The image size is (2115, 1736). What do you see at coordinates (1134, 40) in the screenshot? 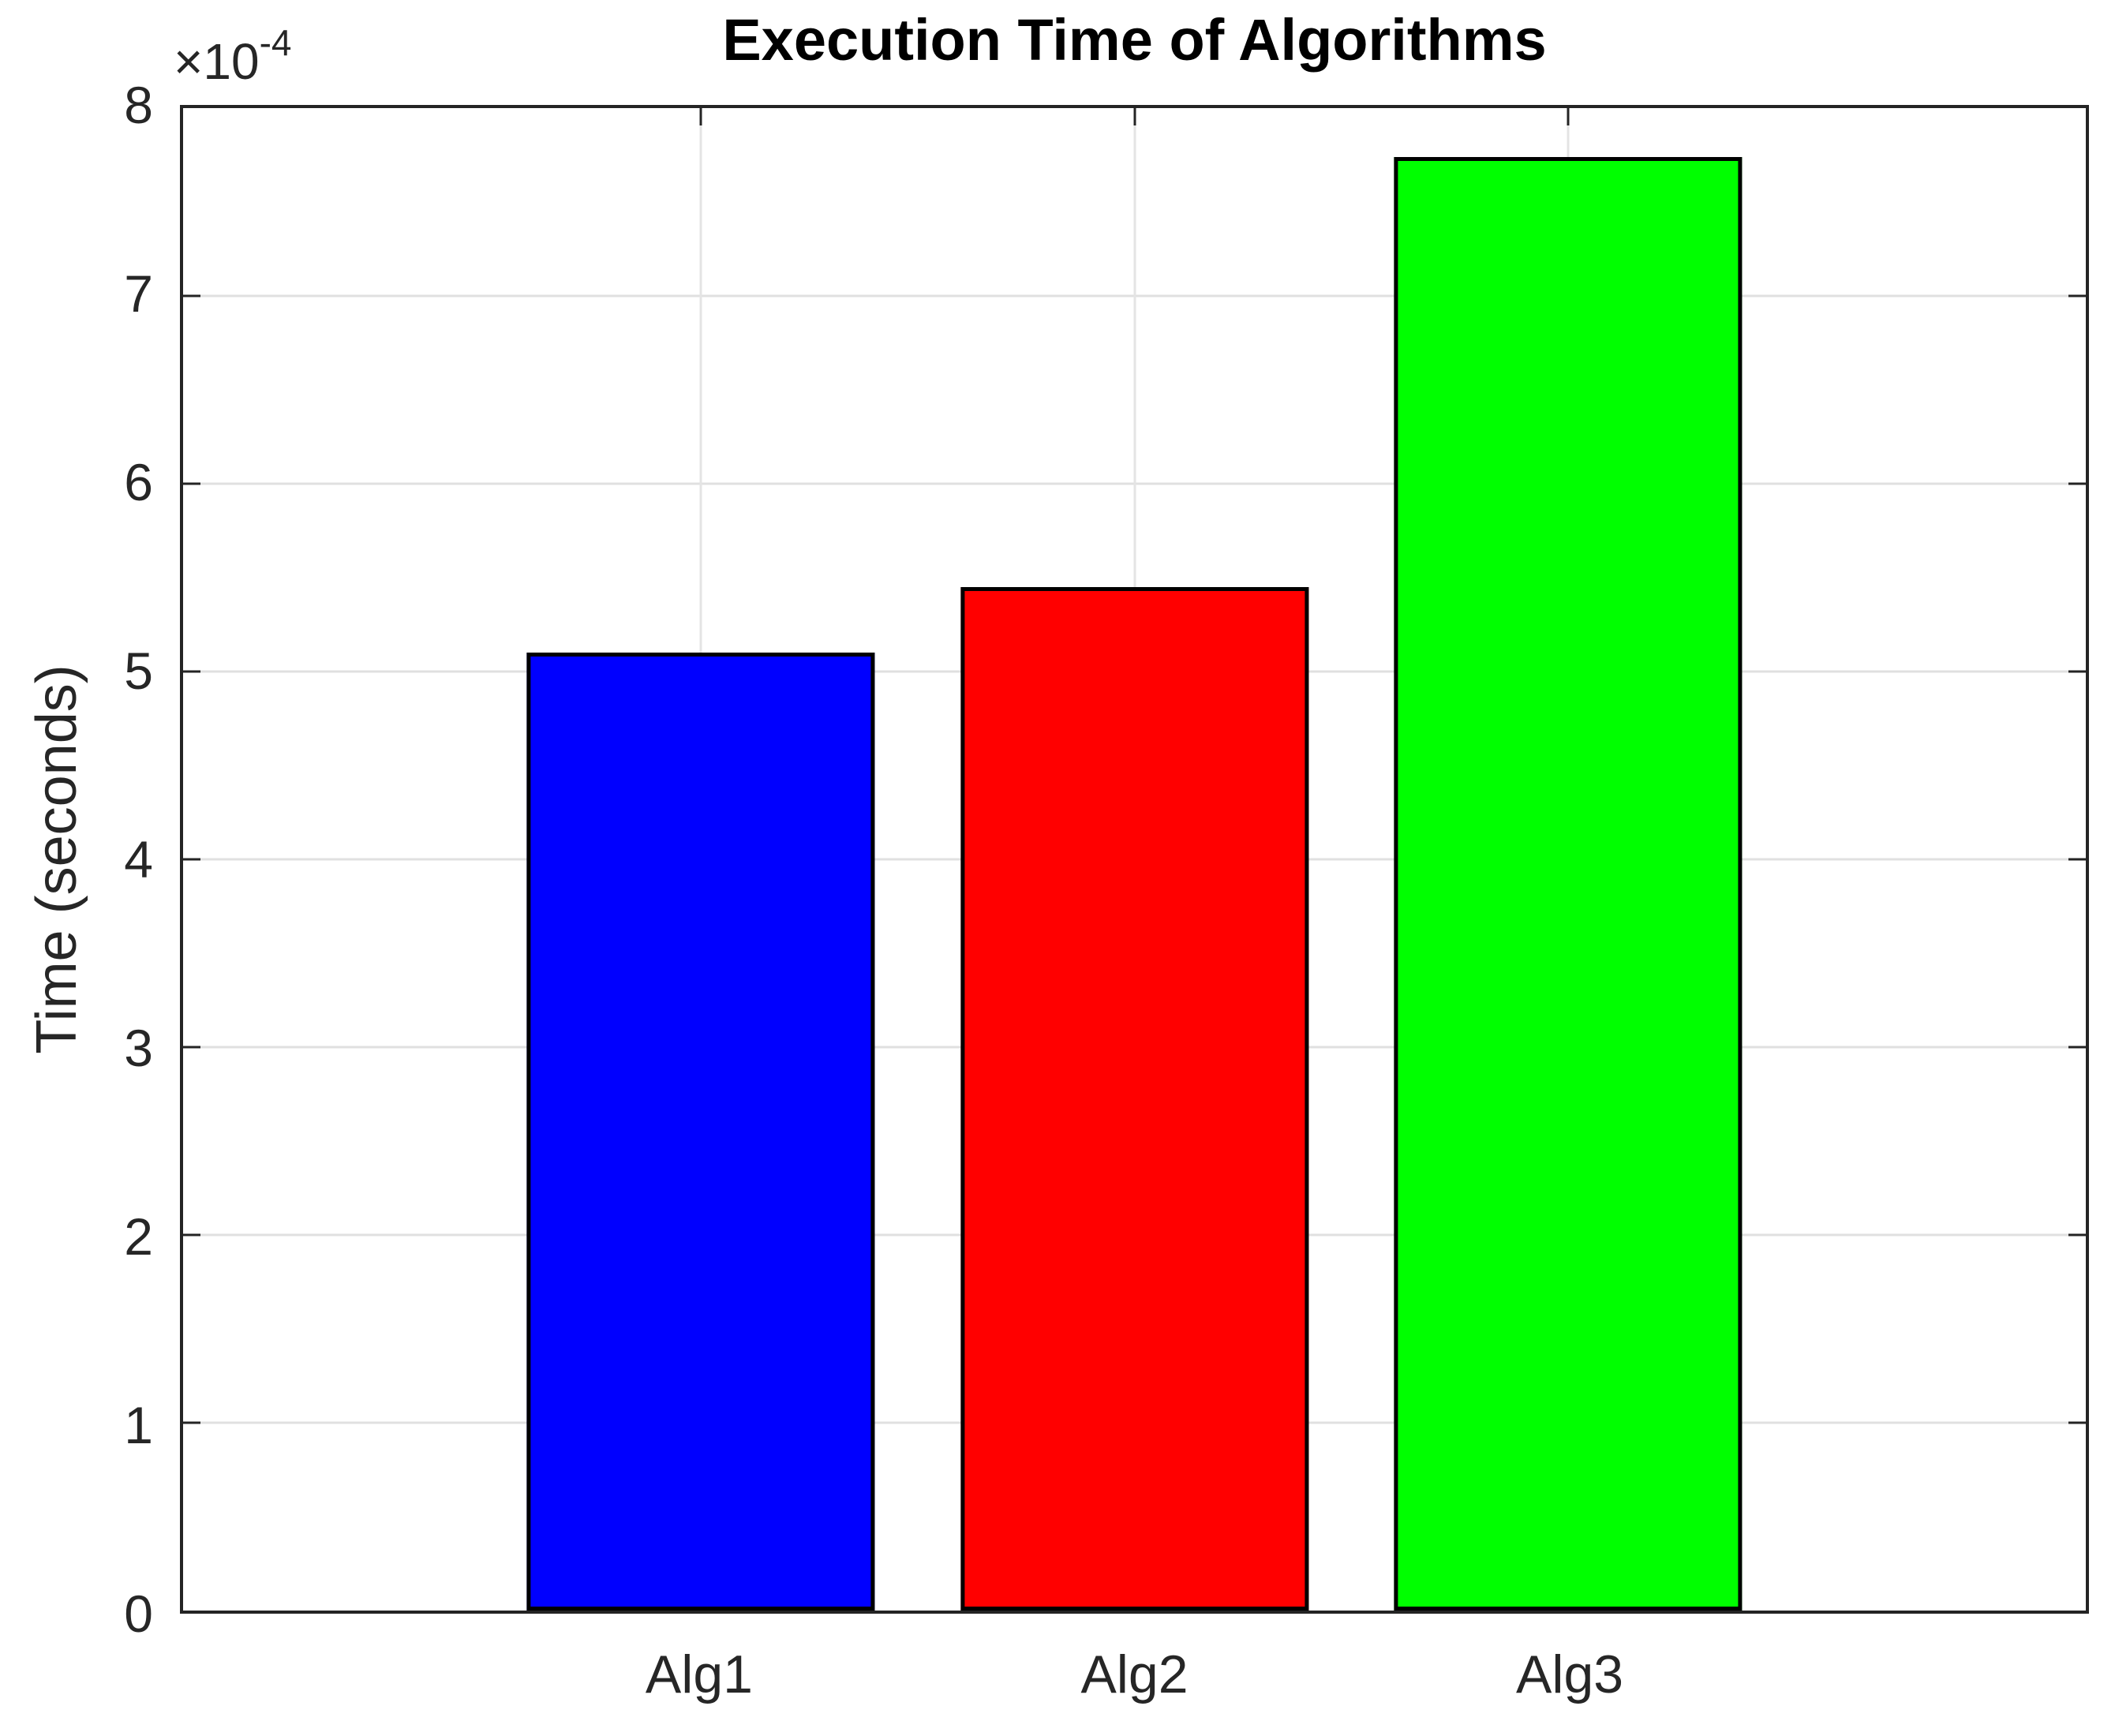
I see `chart-title: Execution Time of Algorithms` at bounding box center [1134, 40].